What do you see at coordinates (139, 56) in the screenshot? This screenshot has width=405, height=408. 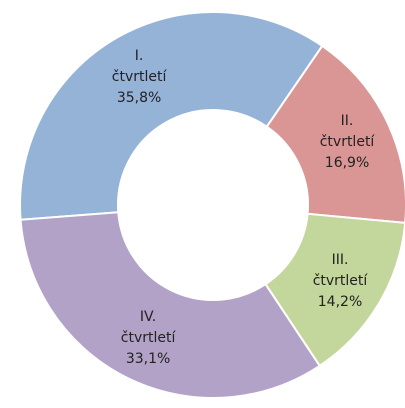 I see `category-label-line: I.` at bounding box center [139, 56].